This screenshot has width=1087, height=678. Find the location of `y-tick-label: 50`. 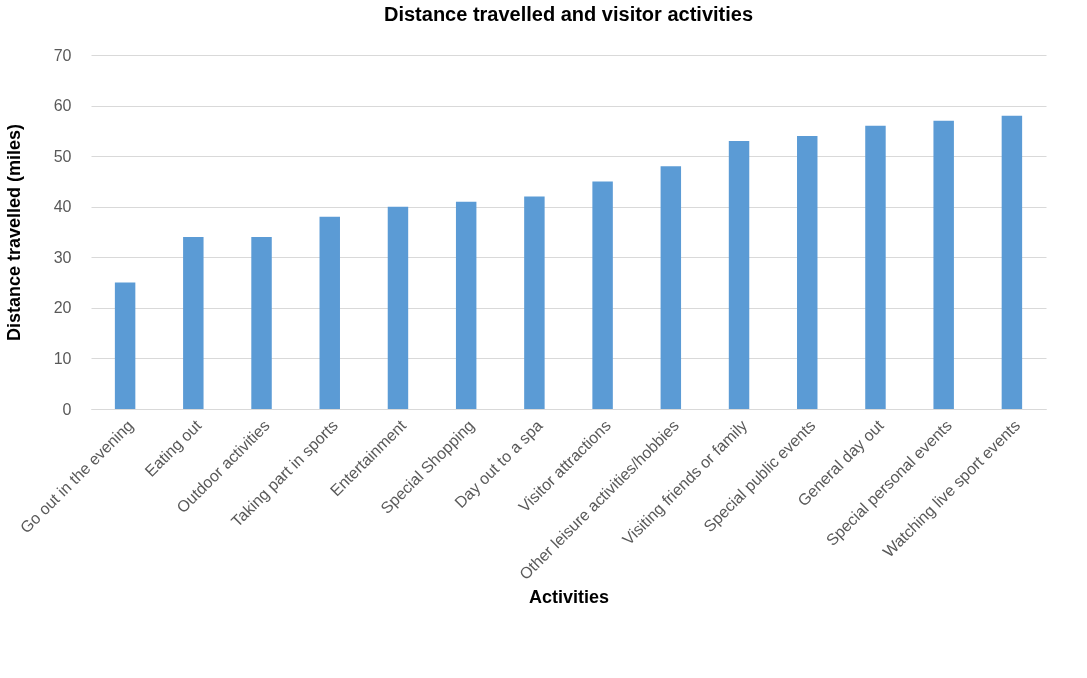

y-tick-label: 50 is located at coordinates (62, 156).